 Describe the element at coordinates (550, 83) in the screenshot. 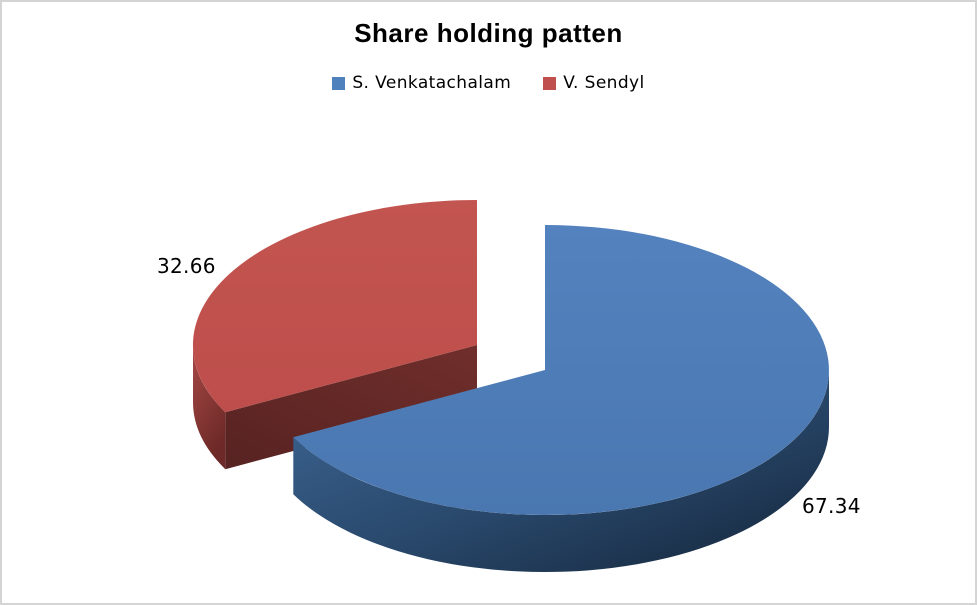

I see `legend-swatch-red-icon` at that location.